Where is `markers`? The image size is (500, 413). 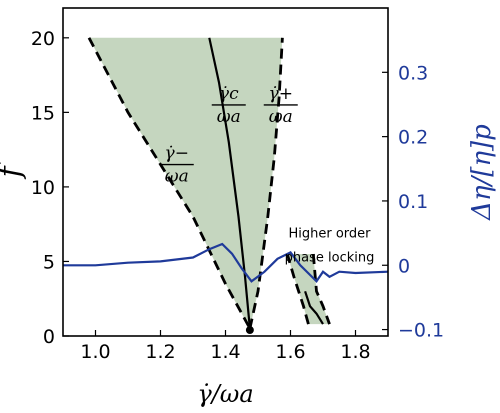 markers is located at coordinates (249, 330).